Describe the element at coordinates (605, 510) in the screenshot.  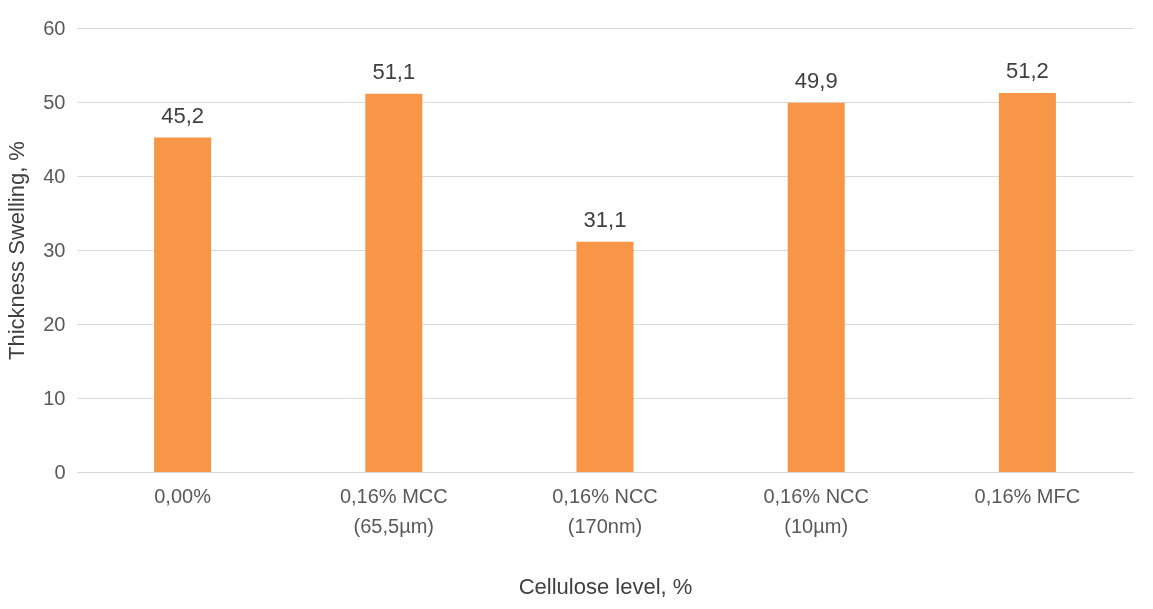
I see `x-tick-label: 0,16% NCC (170nm)` at that location.